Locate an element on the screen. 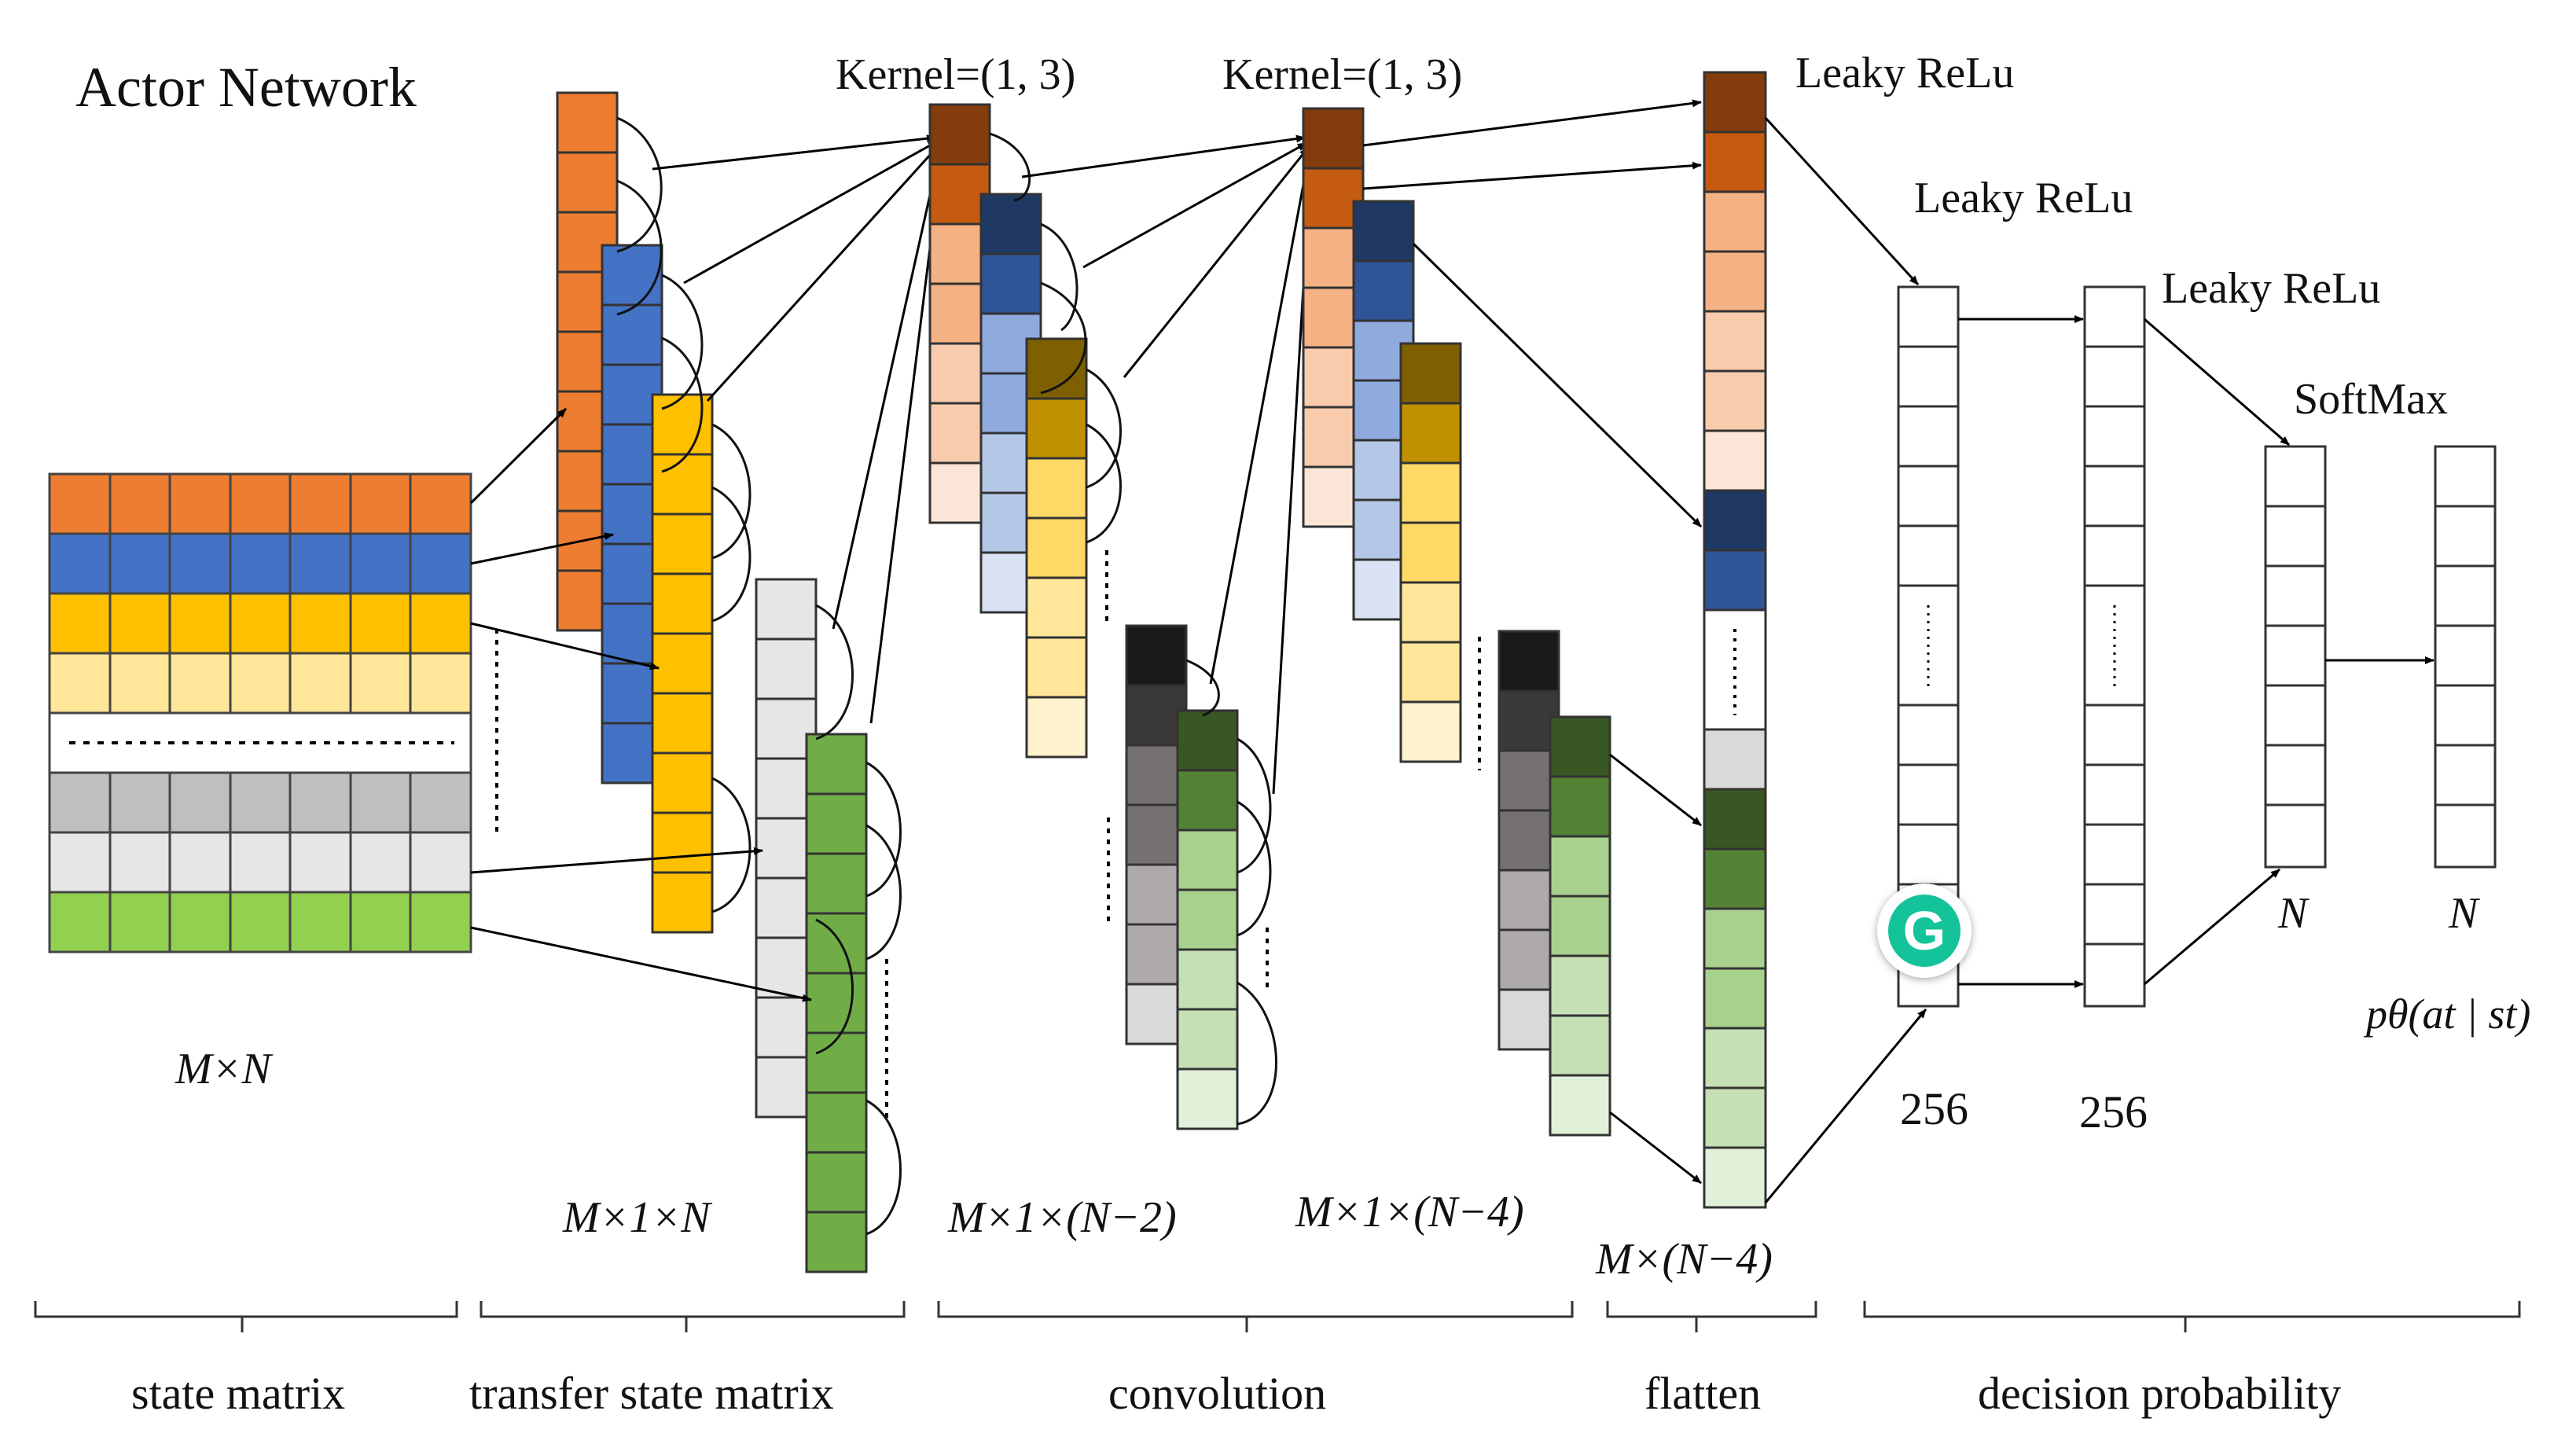 The image size is (2576, 1444). grammarly-g-icon: G is located at coordinates (1924, 931).